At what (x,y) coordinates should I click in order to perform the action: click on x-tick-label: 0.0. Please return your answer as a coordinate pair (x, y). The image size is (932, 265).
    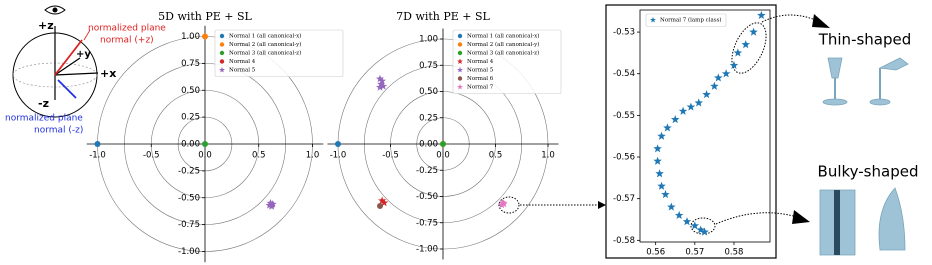
    Looking at the image, I should click on (443, 156).